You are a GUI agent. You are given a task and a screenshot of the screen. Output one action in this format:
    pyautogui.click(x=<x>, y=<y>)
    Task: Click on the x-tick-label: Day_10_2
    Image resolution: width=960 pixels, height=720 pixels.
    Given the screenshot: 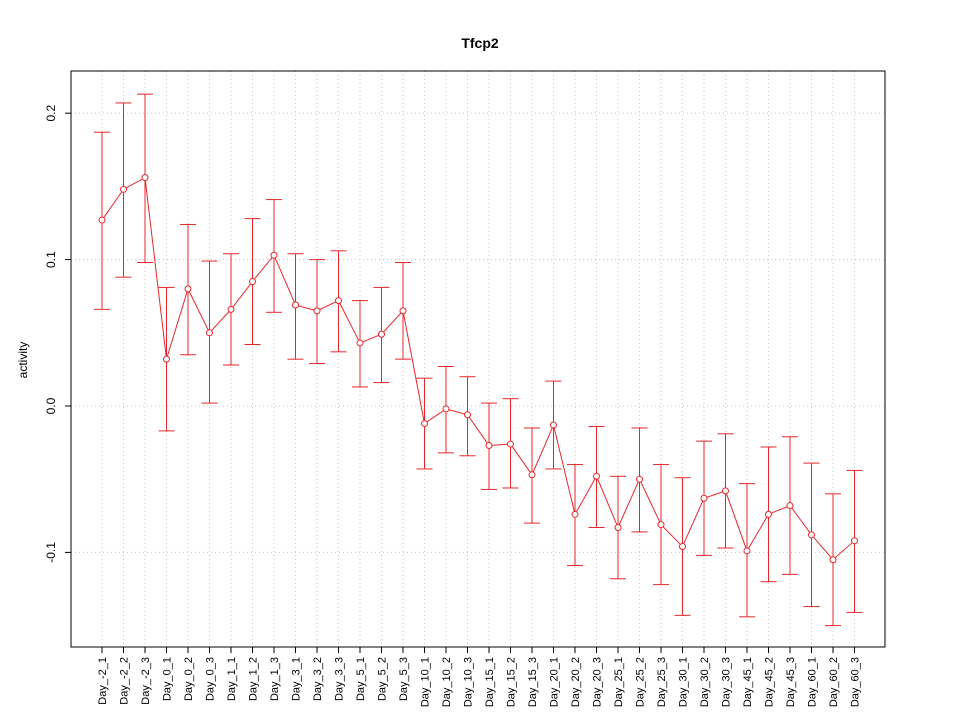 What is the action you would take?
    pyautogui.click(x=447, y=682)
    